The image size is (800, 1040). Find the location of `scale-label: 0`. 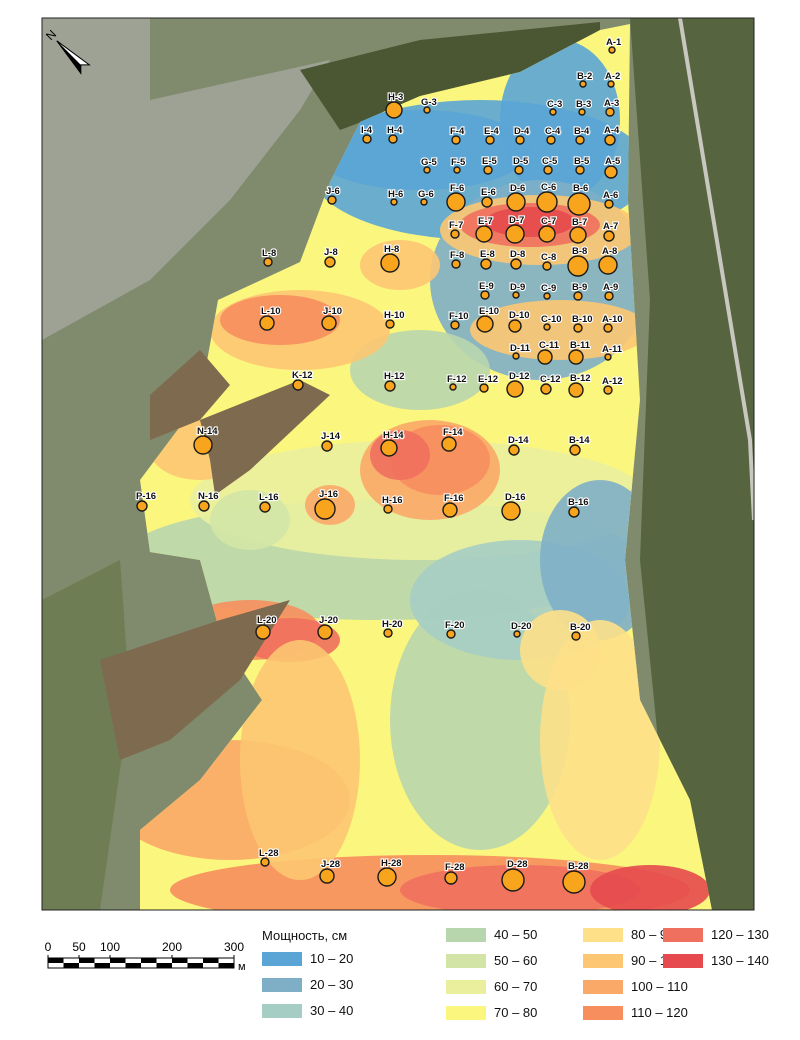

scale-label: 0 is located at coordinates (48, 947).